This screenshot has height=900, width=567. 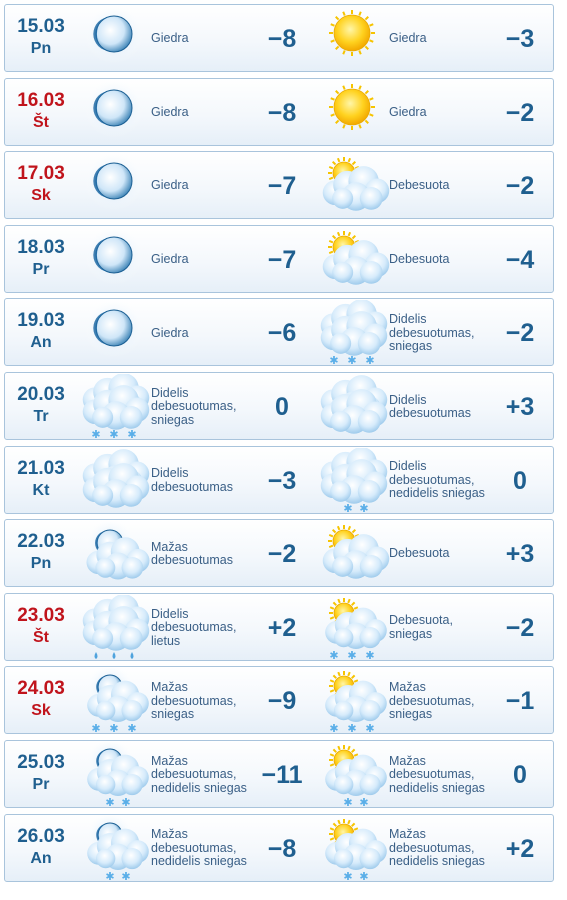 I want to click on sun-icon, so click(x=354, y=113).